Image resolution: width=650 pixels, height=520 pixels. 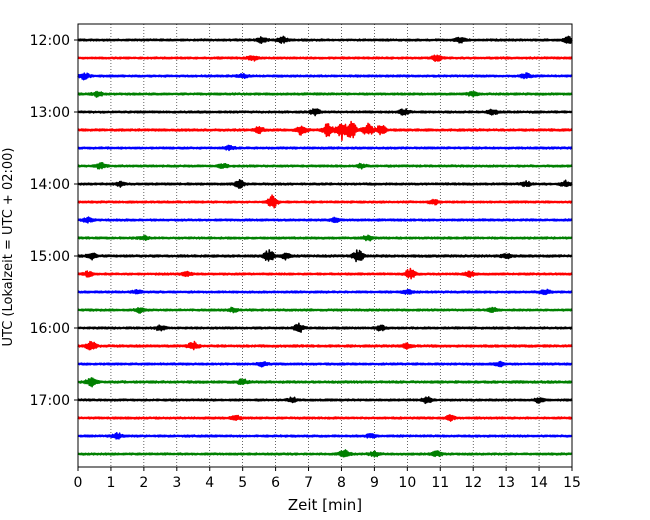 What do you see at coordinates (78, 483) in the screenshot?
I see `x-tick-label: 0` at bounding box center [78, 483].